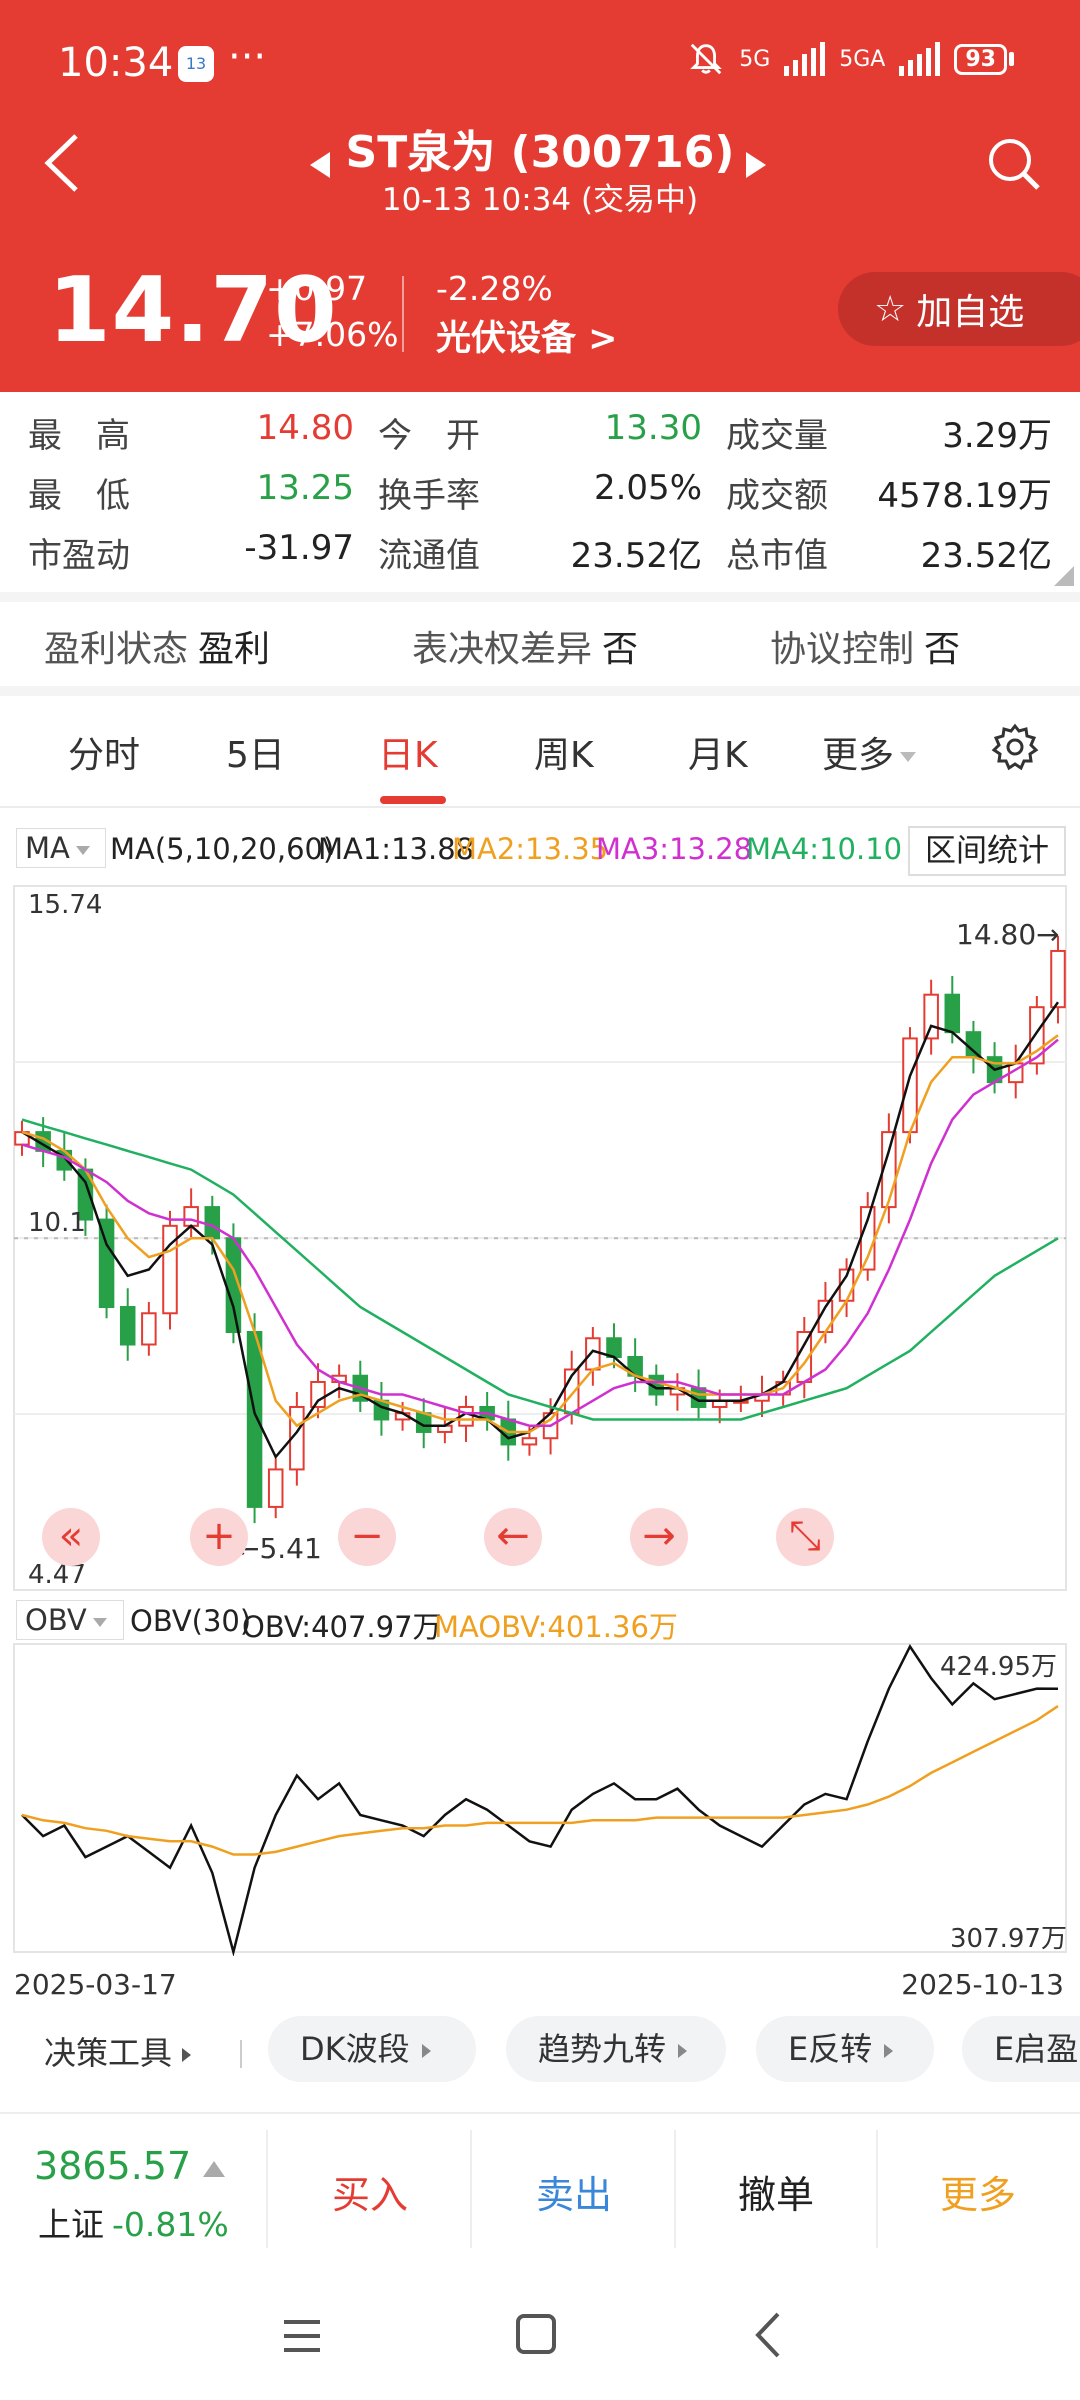  Describe the element at coordinates (982, 1984) in the screenshot. I see `end-date: 2025-10-13` at that location.